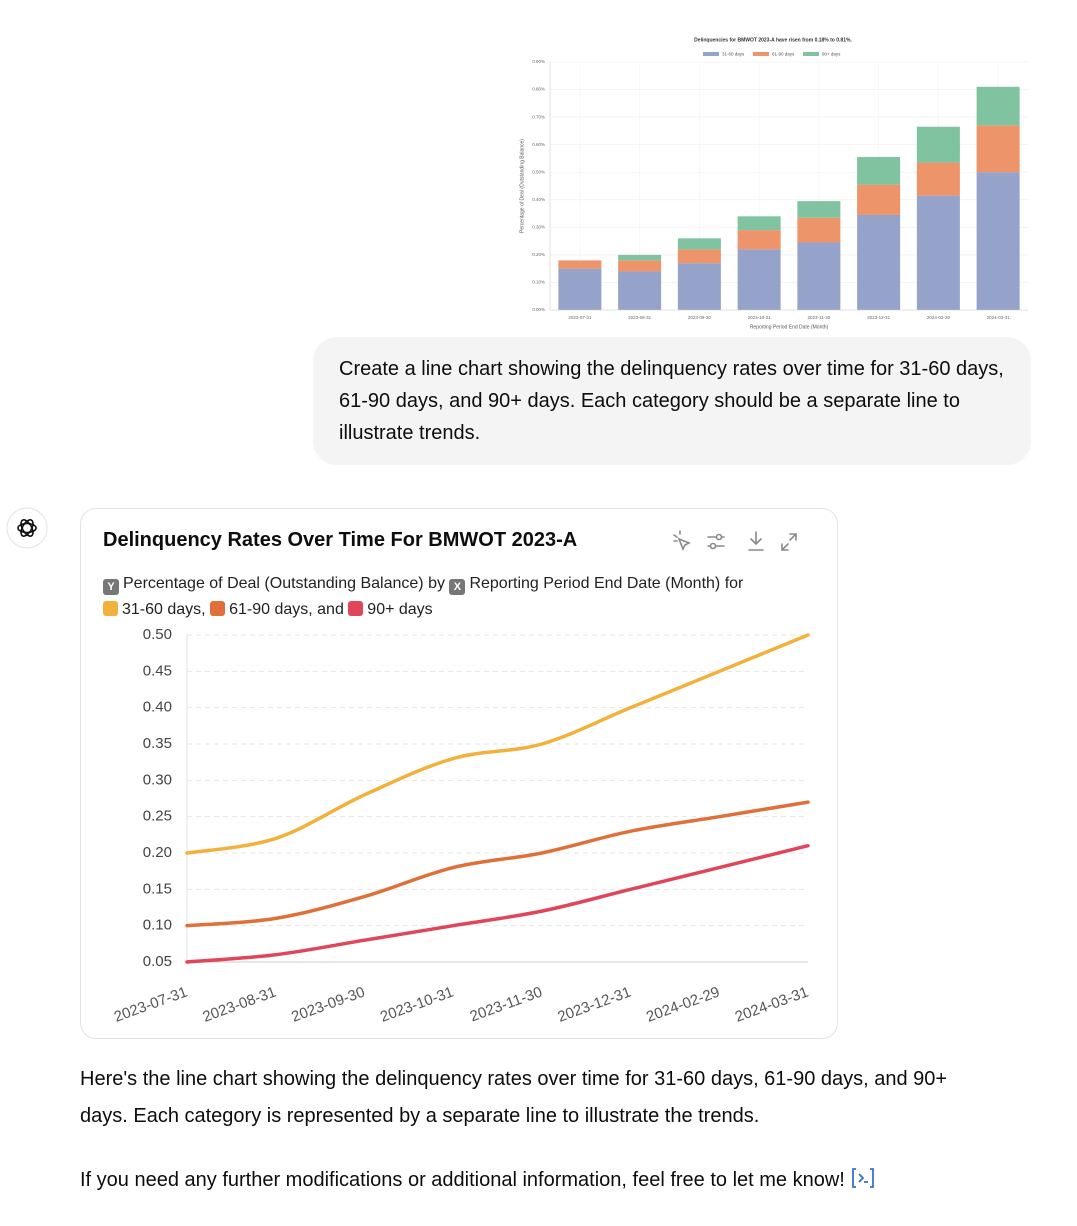 The image size is (1077, 1226). I want to click on y-tick-label: 0.10%, so click(538, 282).